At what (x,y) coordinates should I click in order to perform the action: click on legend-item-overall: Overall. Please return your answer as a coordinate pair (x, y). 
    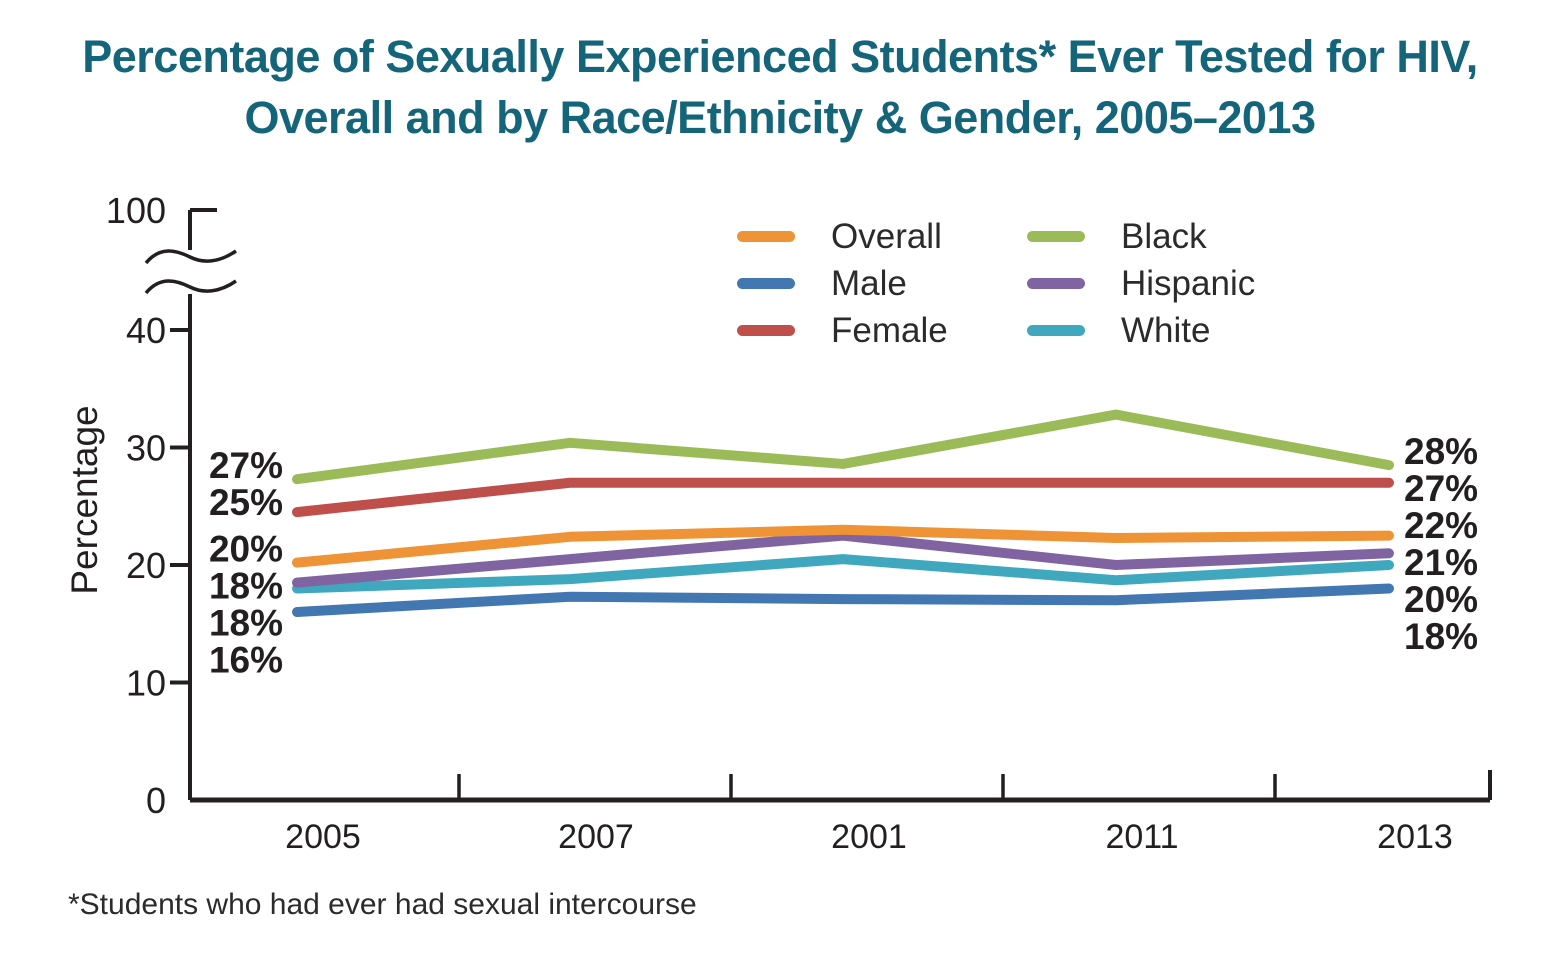
    Looking at the image, I should click on (882, 237).